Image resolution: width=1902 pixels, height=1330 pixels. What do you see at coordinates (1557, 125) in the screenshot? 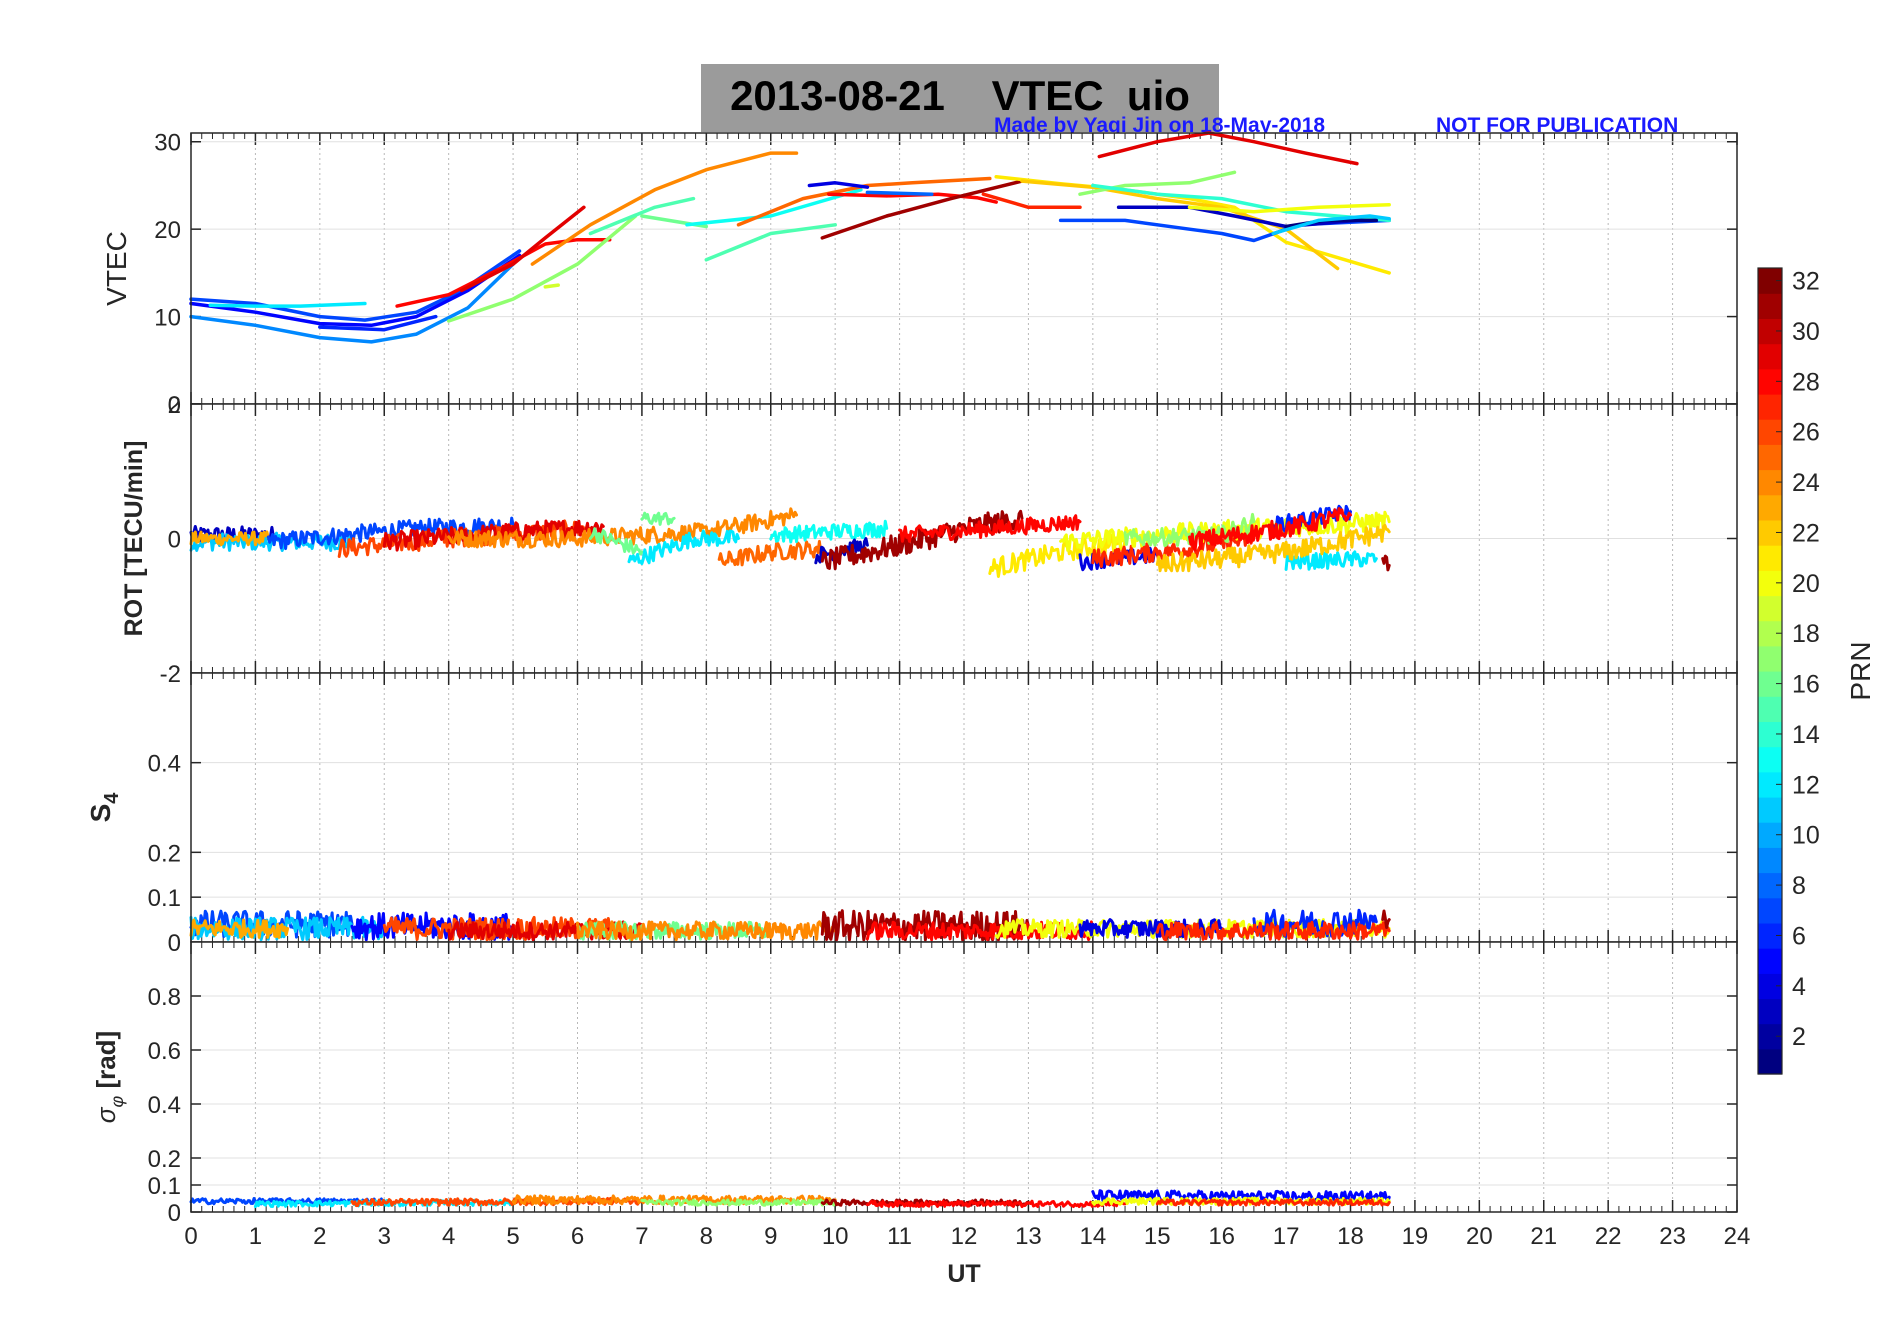
I see `notice-text: NOT FOR PUBLICATION` at bounding box center [1557, 125].